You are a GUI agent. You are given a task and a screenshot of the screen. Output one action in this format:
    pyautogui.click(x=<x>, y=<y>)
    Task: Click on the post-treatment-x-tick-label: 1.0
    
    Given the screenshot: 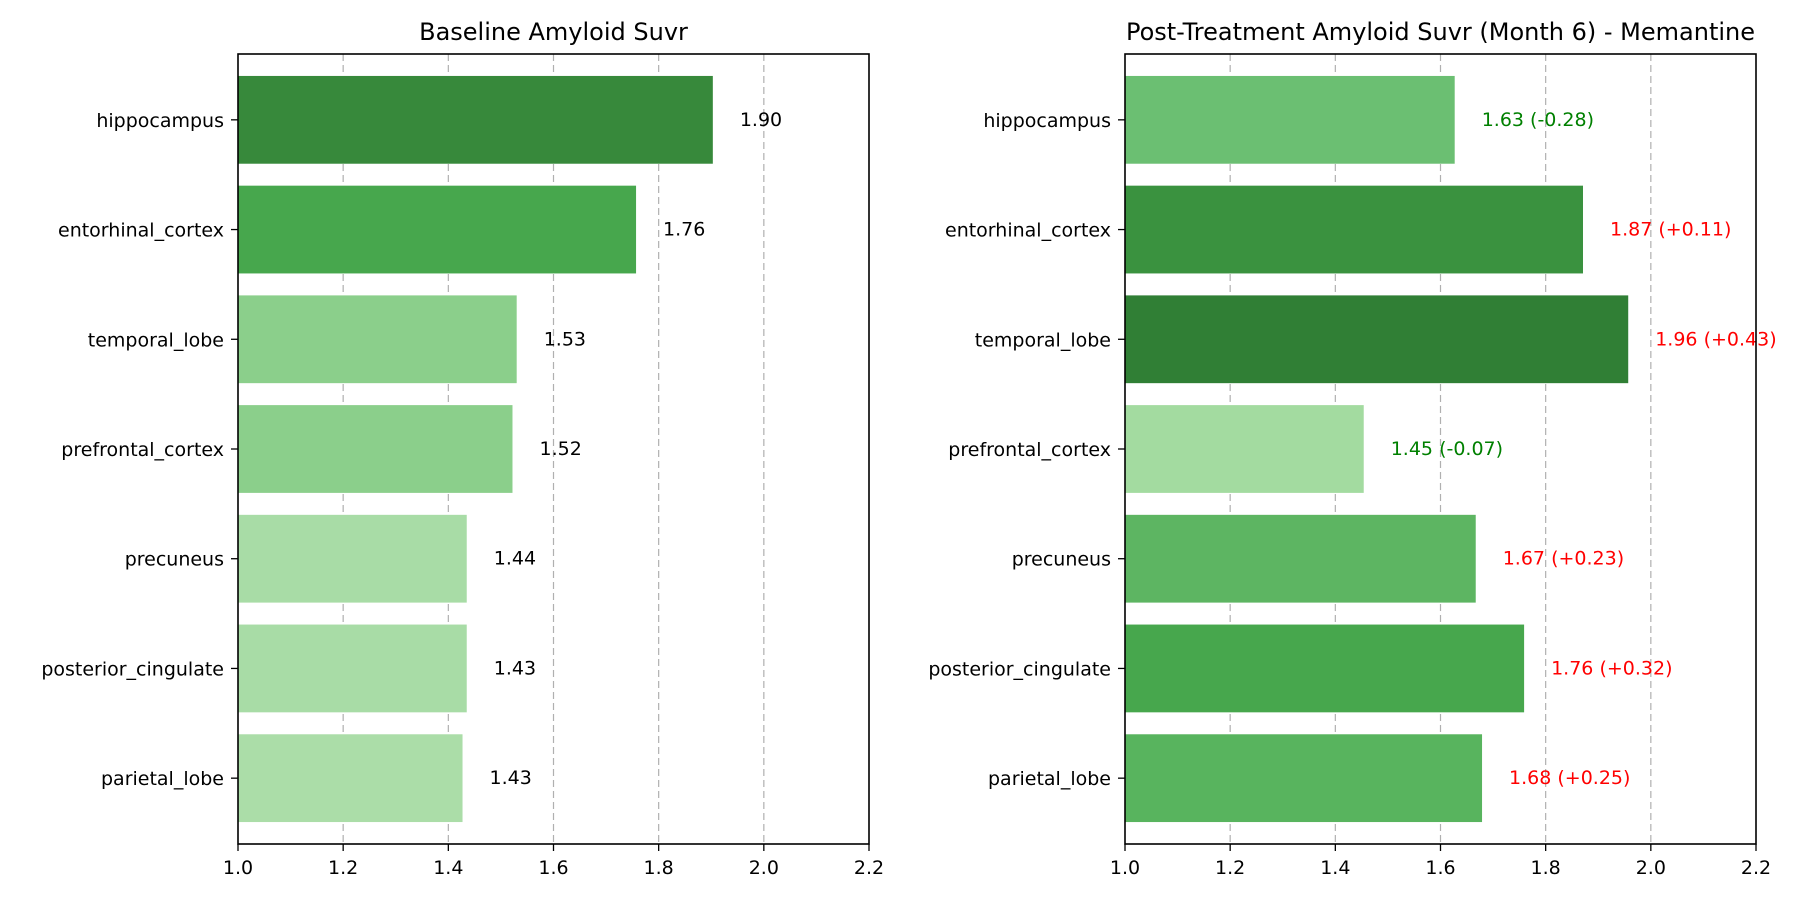 What is the action you would take?
    pyautogui.click(x=1125, y=868)
    